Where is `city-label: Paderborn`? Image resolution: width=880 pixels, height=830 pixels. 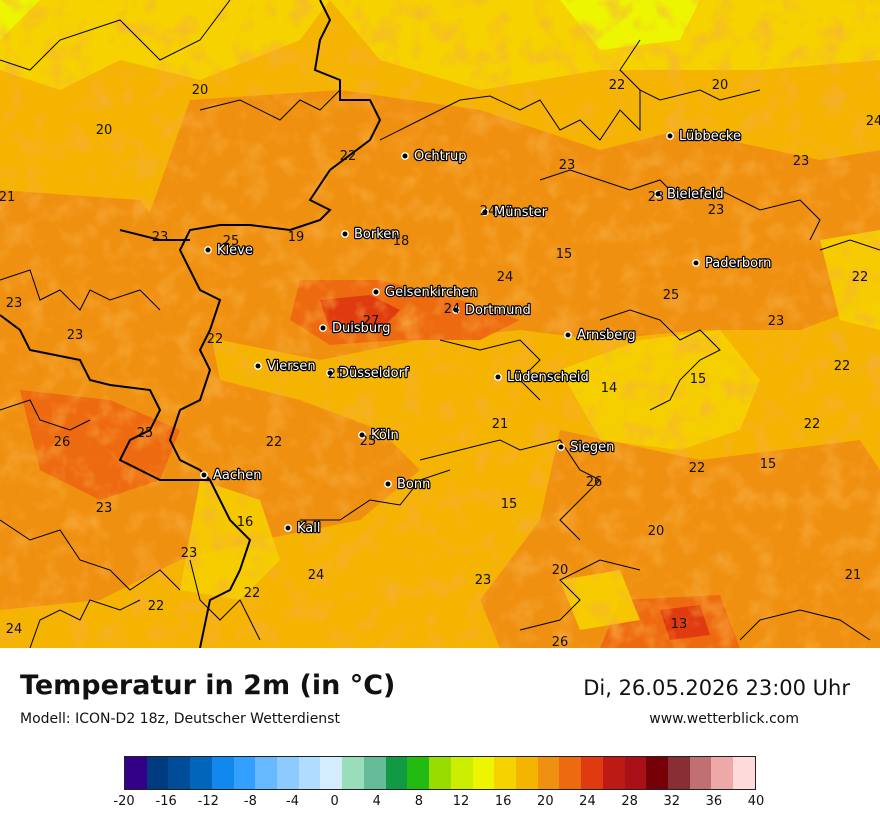
city-label: Paderborn is located at coordinates (738, 263).